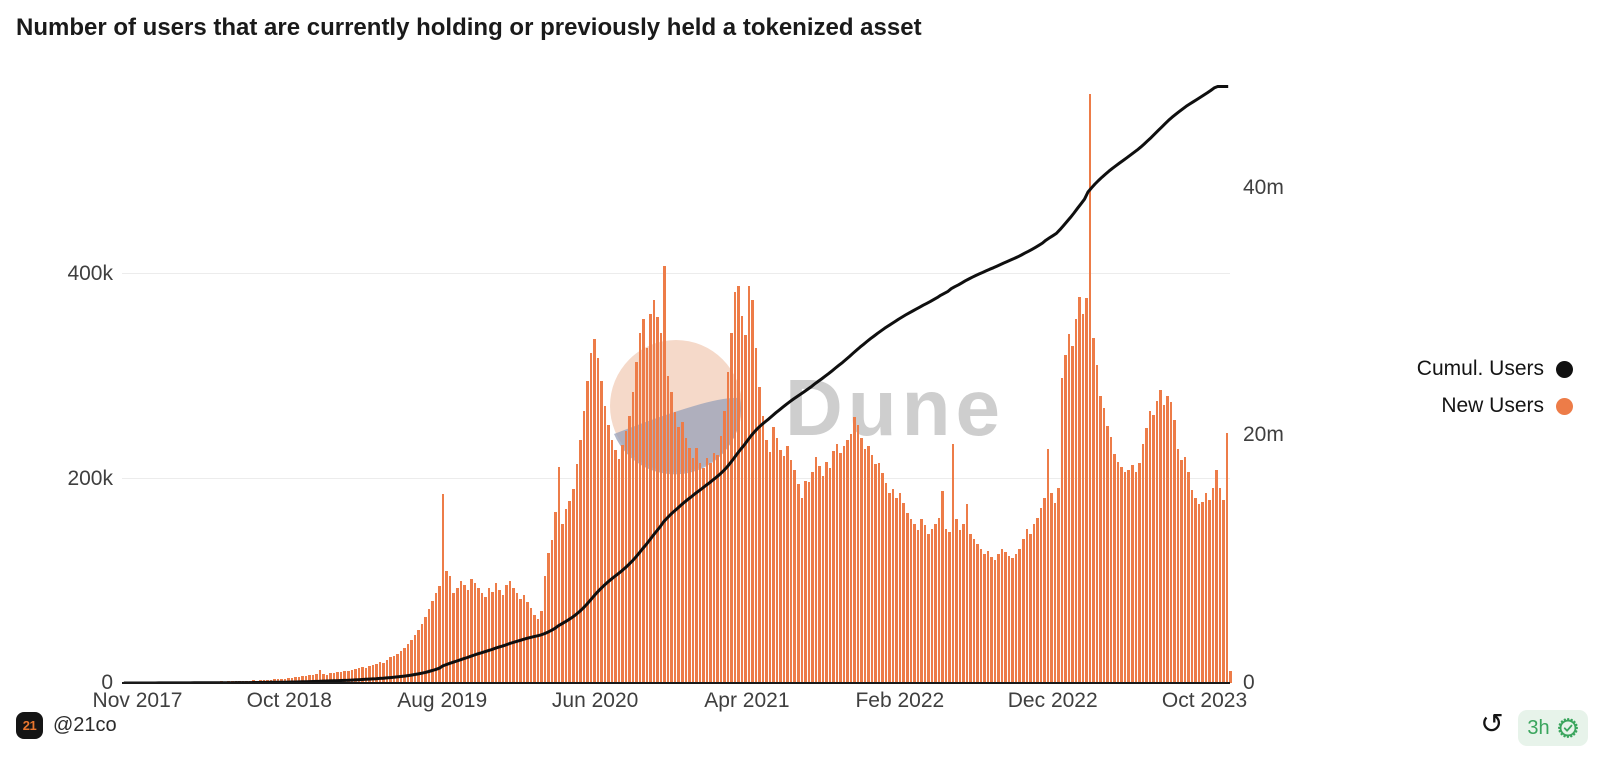  I want to click on legend-item: New Users, so click(1507, 406).